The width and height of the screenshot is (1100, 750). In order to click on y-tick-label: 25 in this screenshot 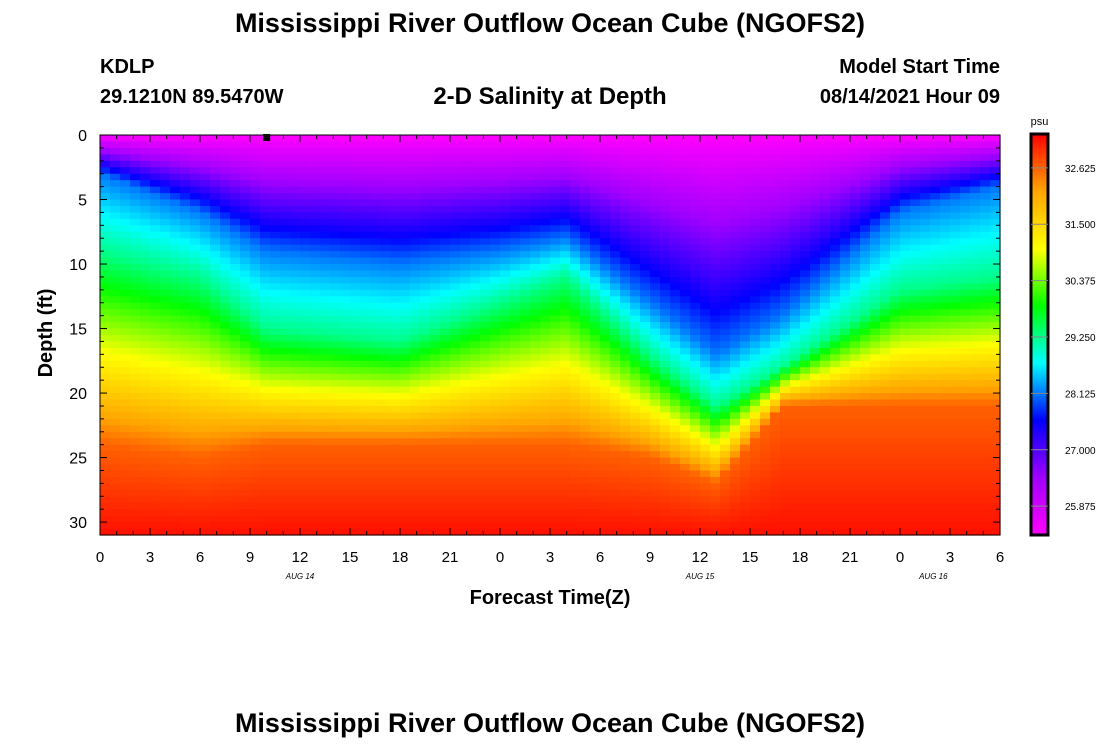, I will do `click(78, 459)`.